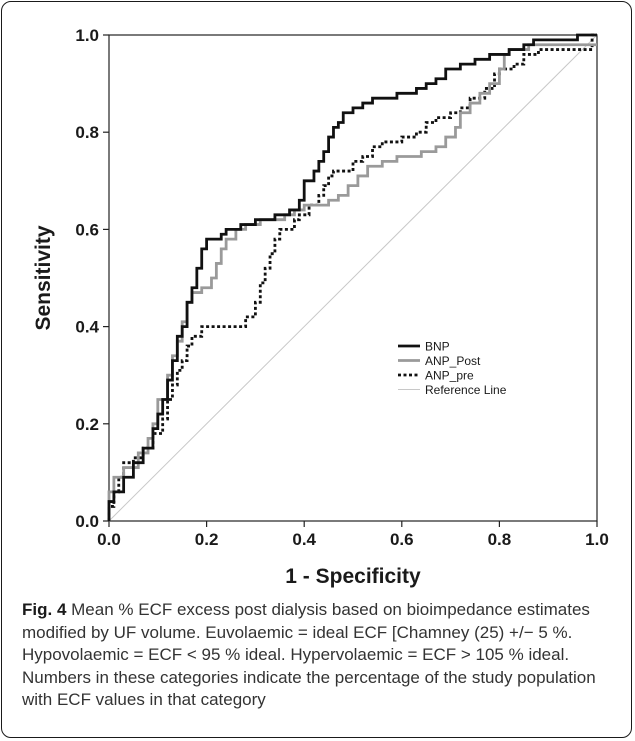  What do you see at coordinates (207, 539) in the screenshot?
I see `x-tick-label: 0.2` at bounding box center [207, 539].